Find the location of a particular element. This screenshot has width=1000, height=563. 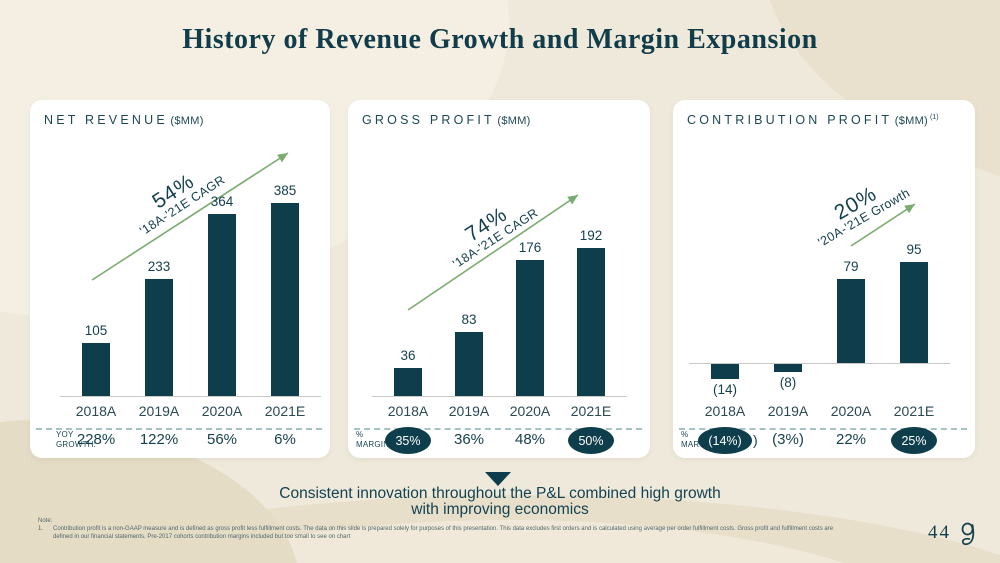

chart-title: NET REVENUE ($MM) is located at coordinates (124, 120).